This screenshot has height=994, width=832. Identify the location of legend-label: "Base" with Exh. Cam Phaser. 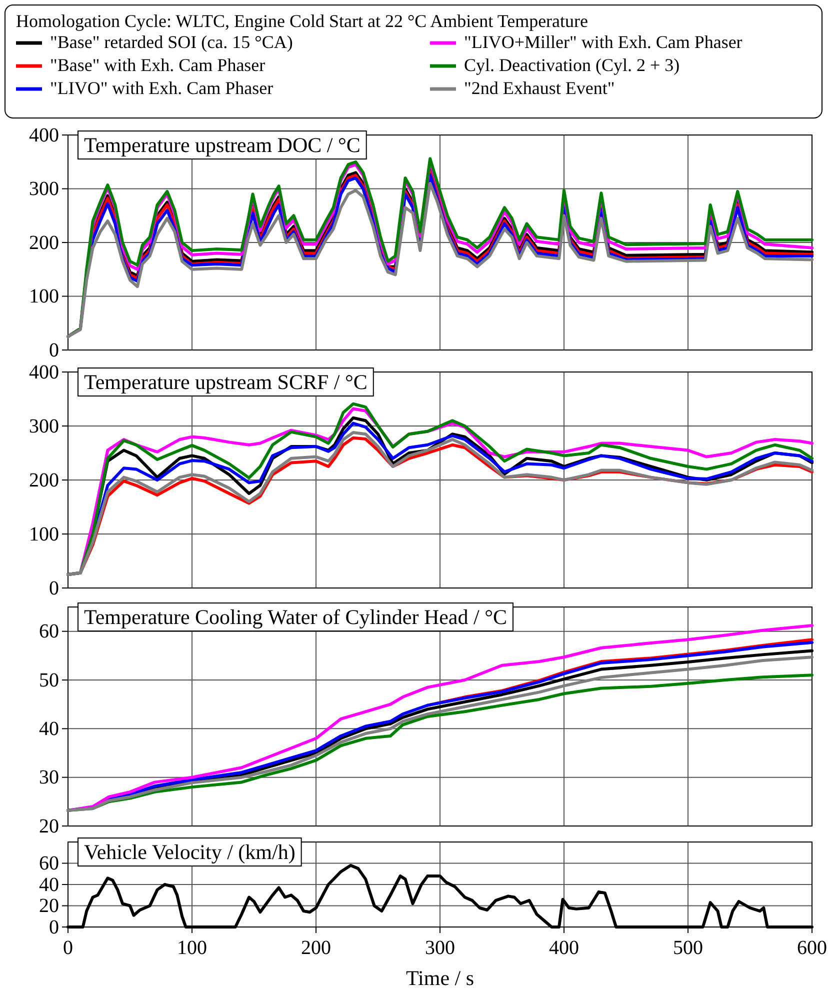
(158, 65).